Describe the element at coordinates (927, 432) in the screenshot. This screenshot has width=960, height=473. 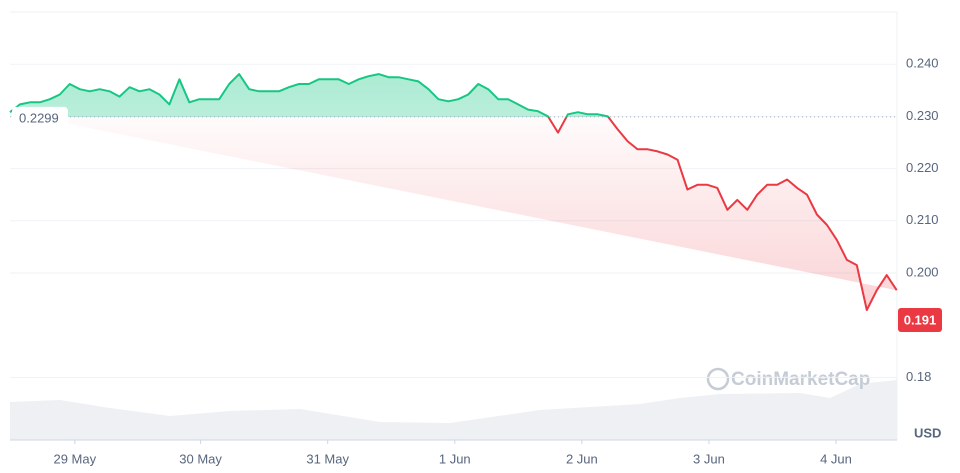
I see `currency-label: USD` at that location.